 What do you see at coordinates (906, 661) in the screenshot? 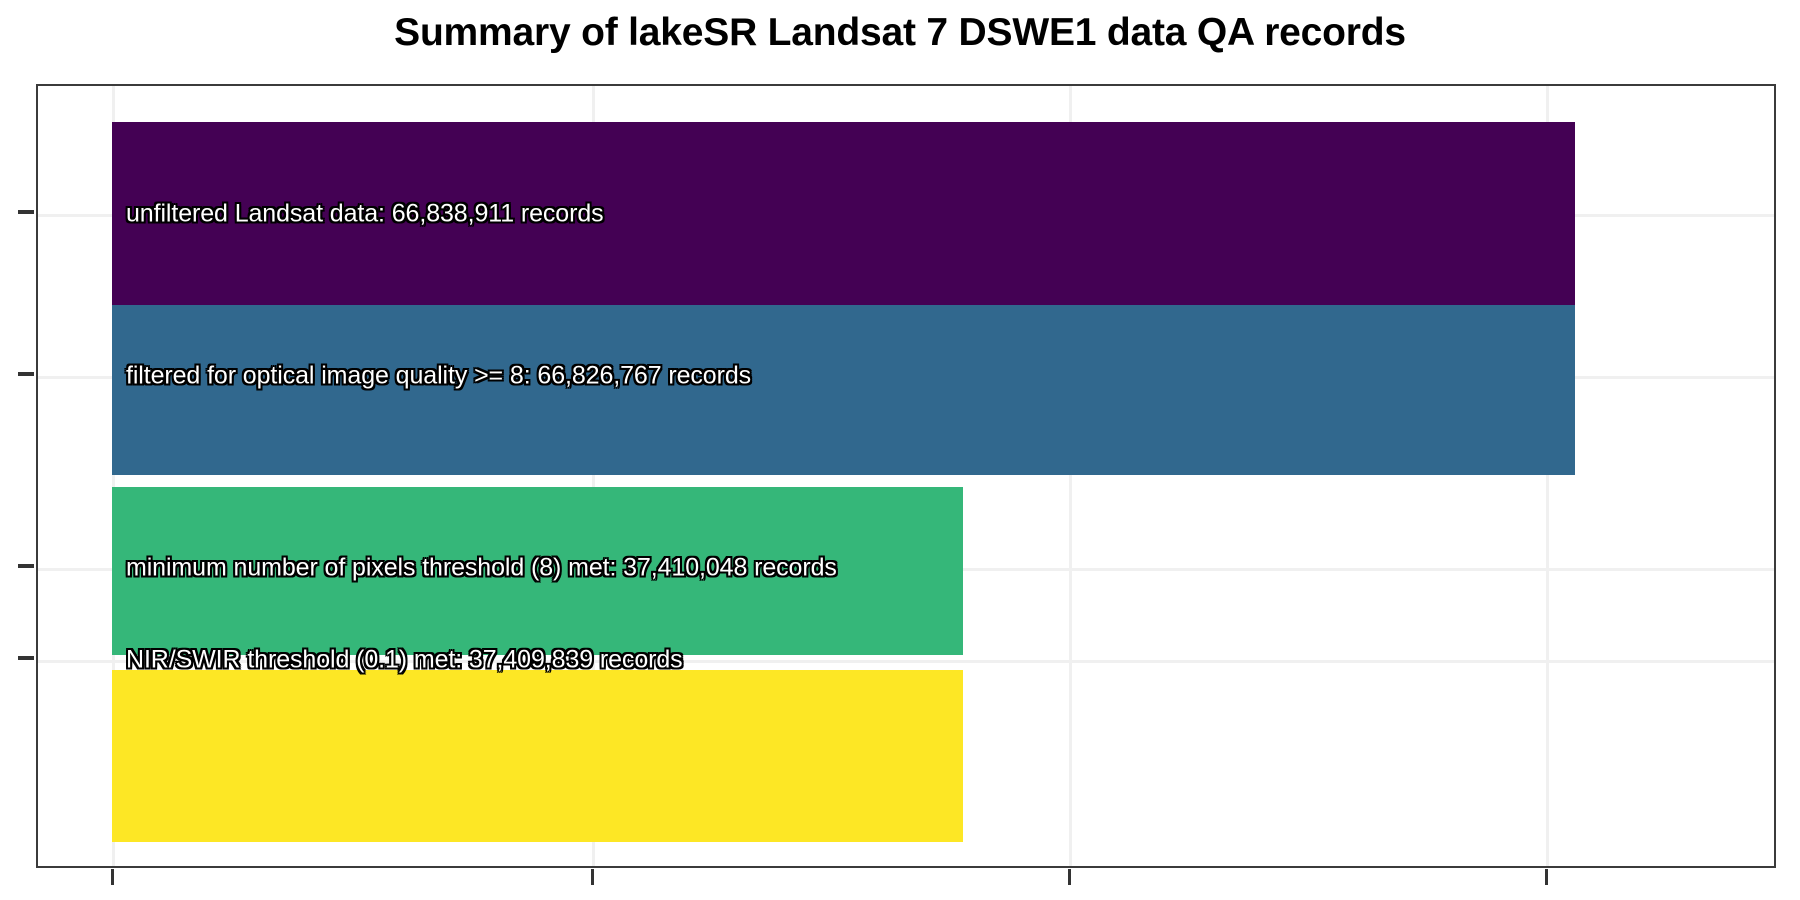
I see `y-gridline` at bounding box center [906, 661].